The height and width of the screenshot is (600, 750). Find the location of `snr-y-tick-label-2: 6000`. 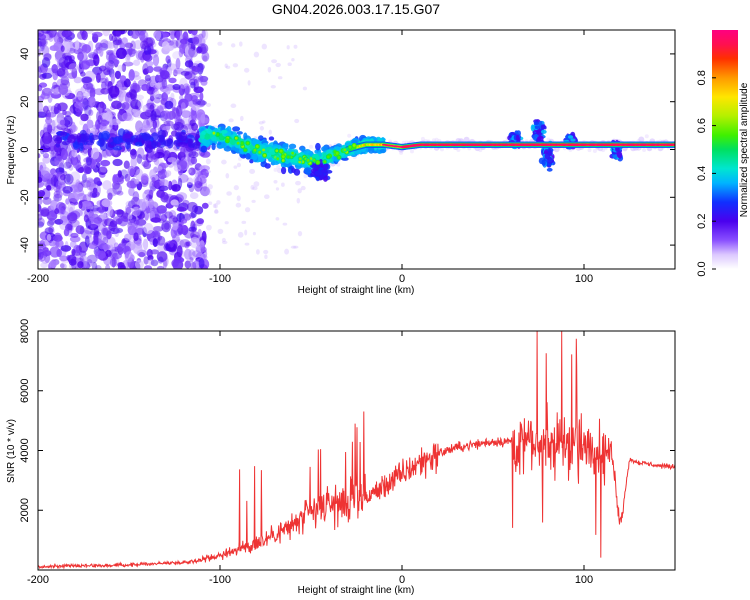

snr-y-tick-label-2: 6000 is located at coordinates (25, 391).